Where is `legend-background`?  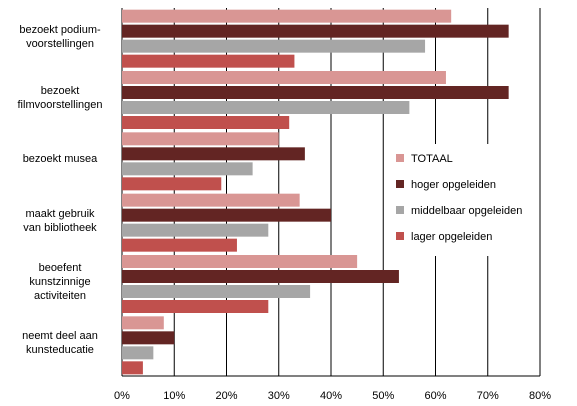
legend-background is located at coordinates (464, 200).